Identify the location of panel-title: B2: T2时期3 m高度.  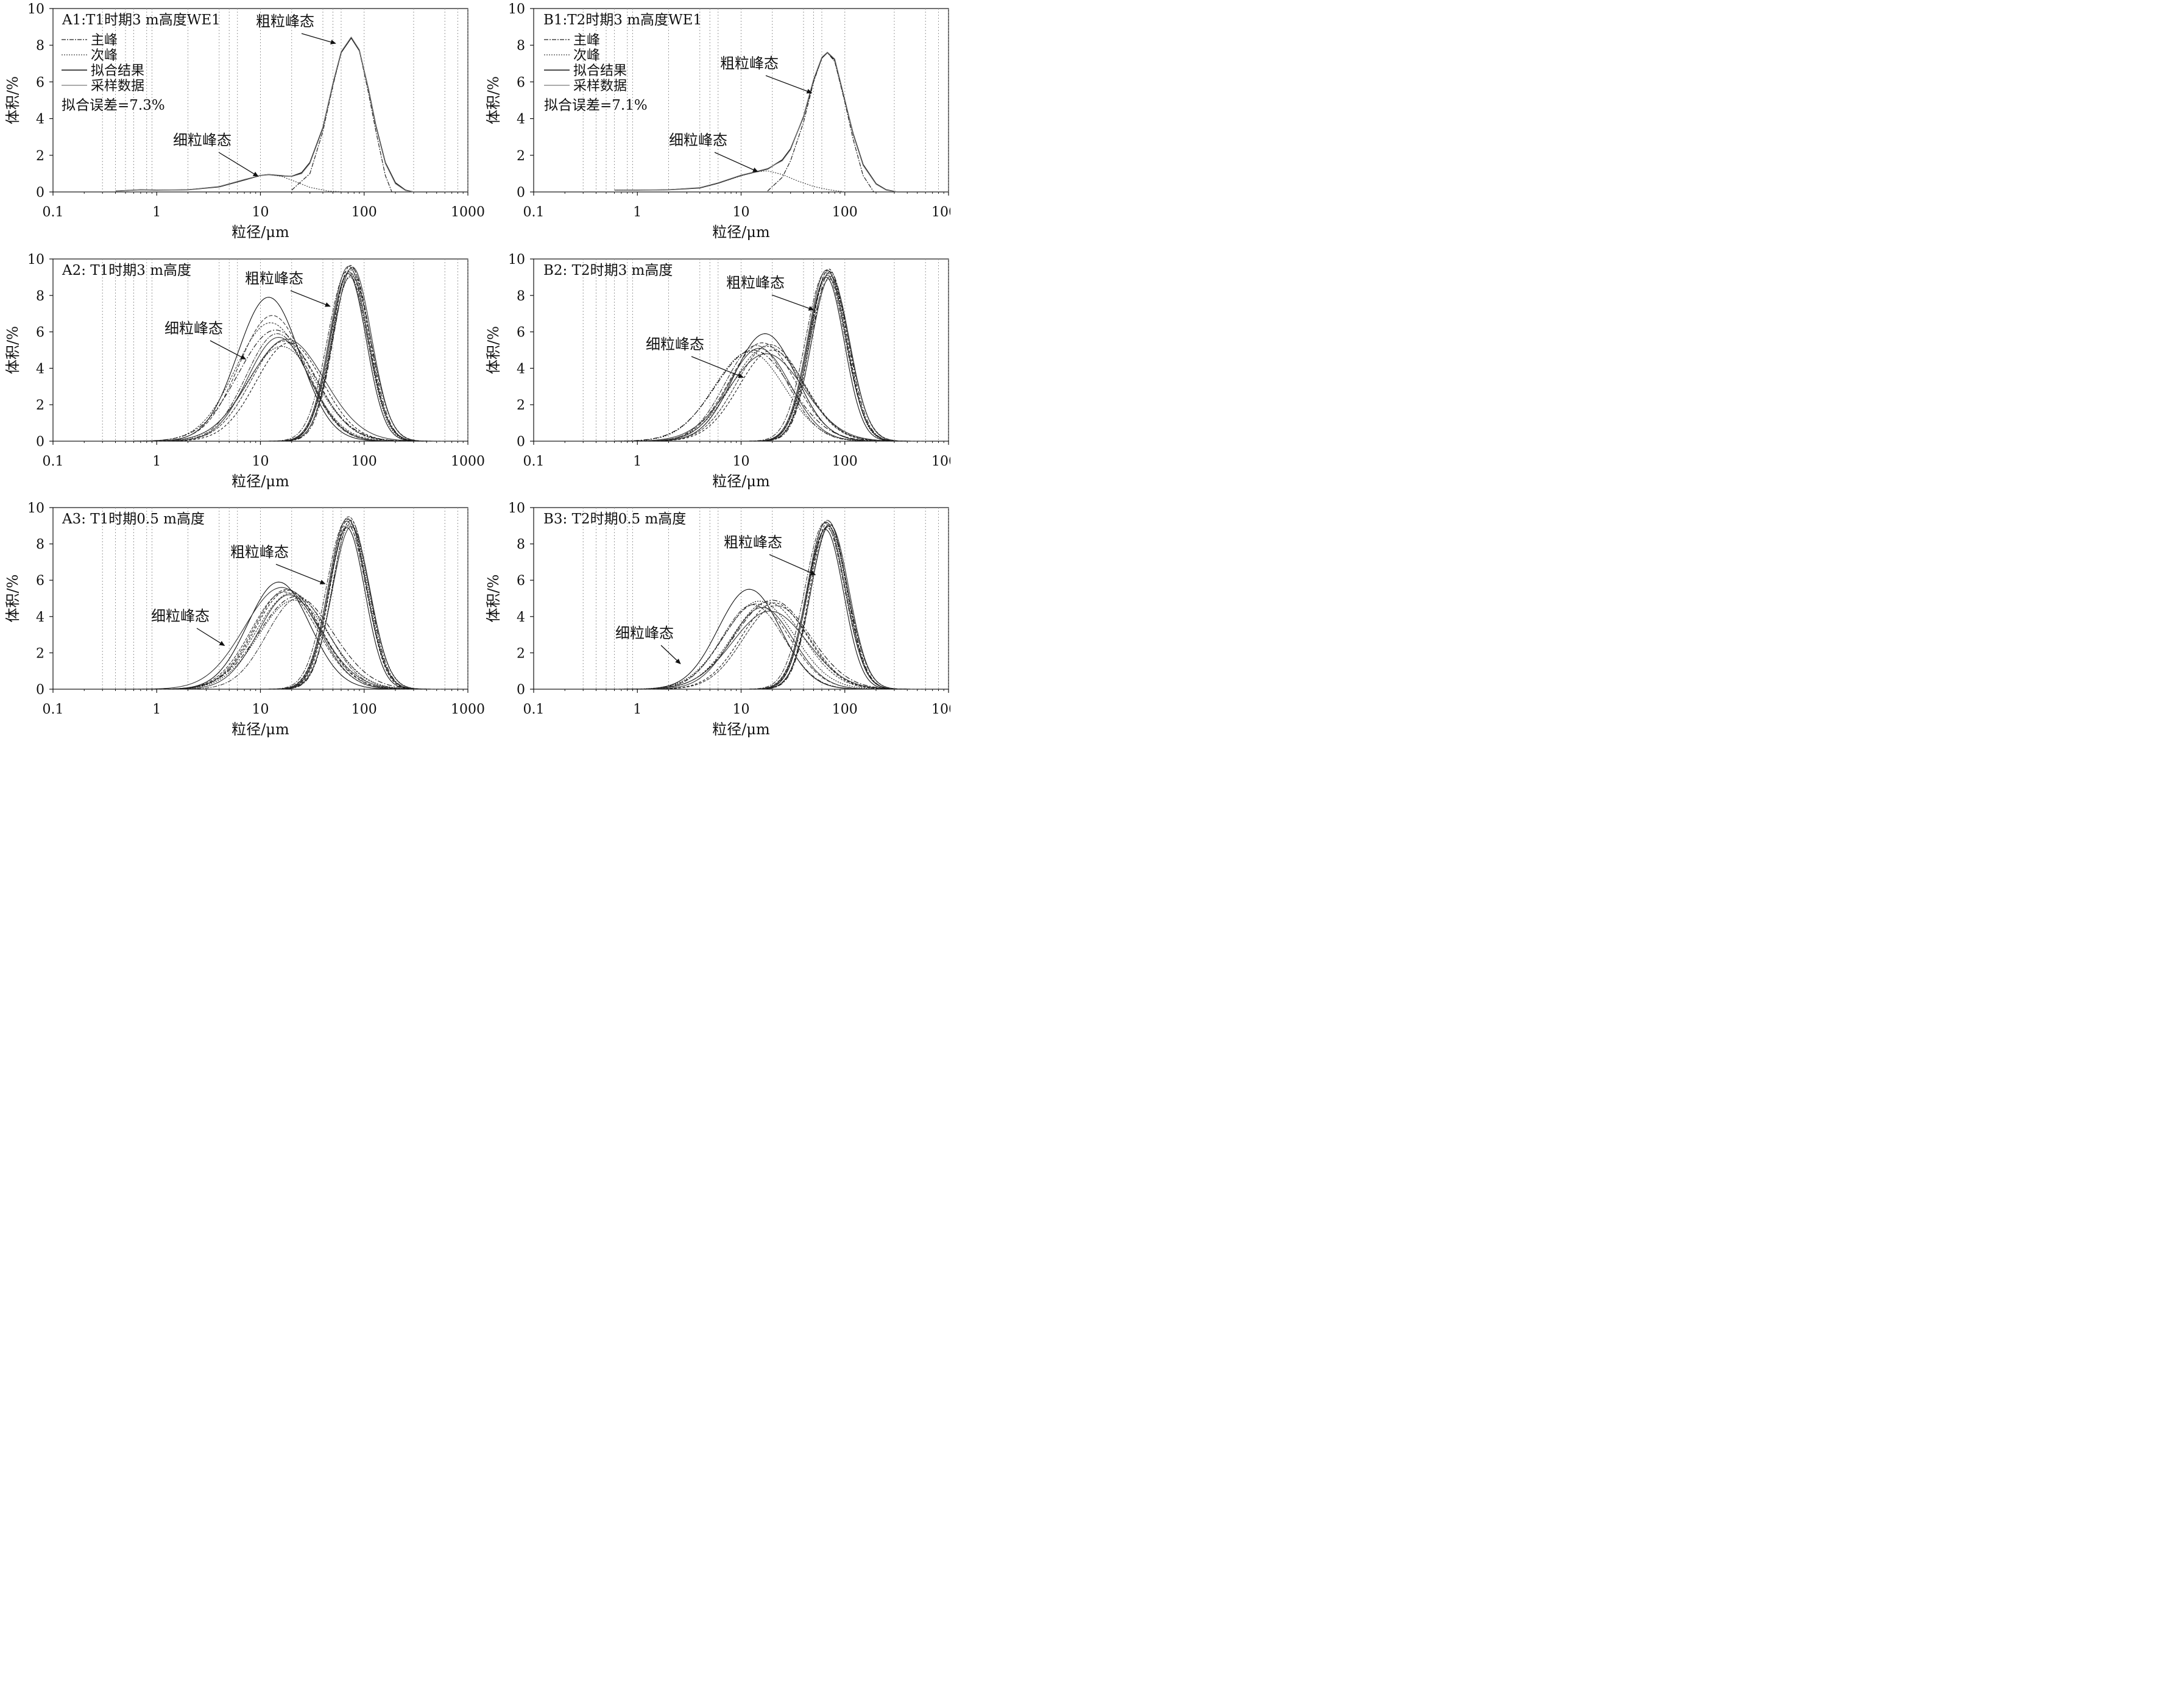
(608, 270).